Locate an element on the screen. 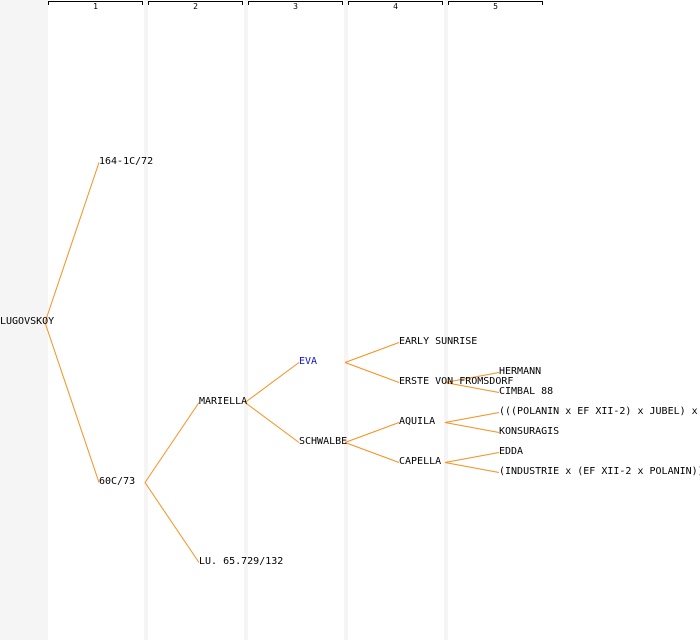 The height and width of the screenshot is (640, 700). node-industrie-cross: (INDUSTRIE x (EF XII-2 x POLANIN)) is located at coordinates (599, 471).